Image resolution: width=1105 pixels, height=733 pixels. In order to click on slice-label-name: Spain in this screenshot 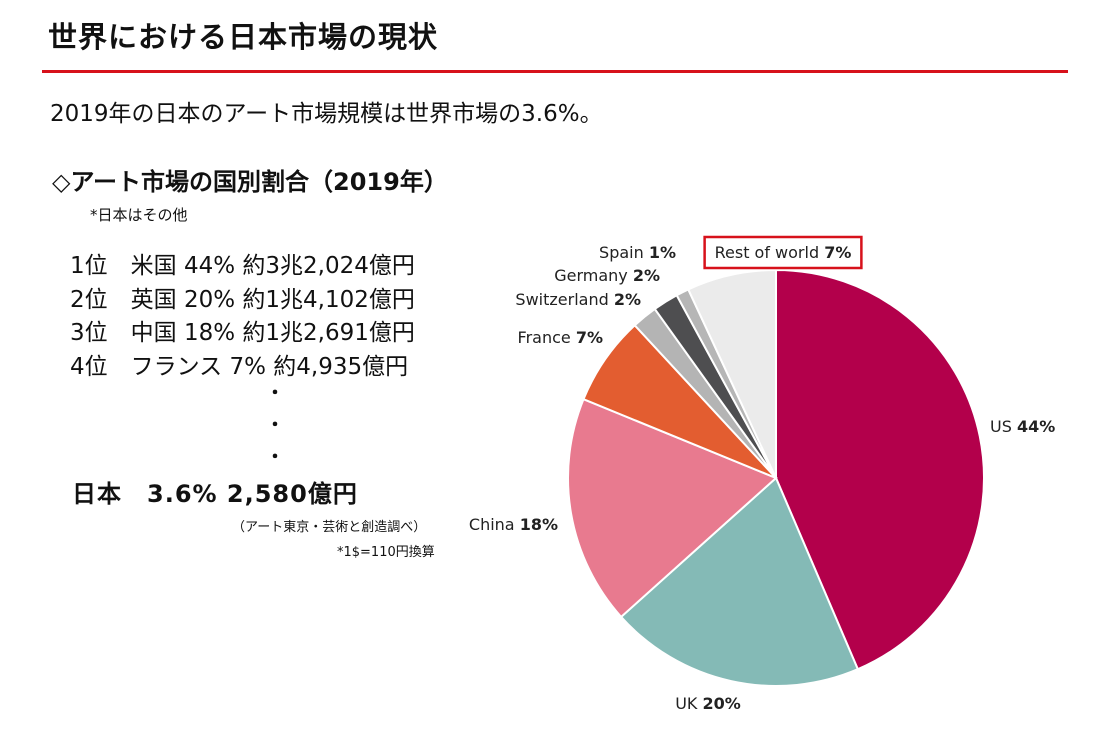, I will do `click(624, 252)`.